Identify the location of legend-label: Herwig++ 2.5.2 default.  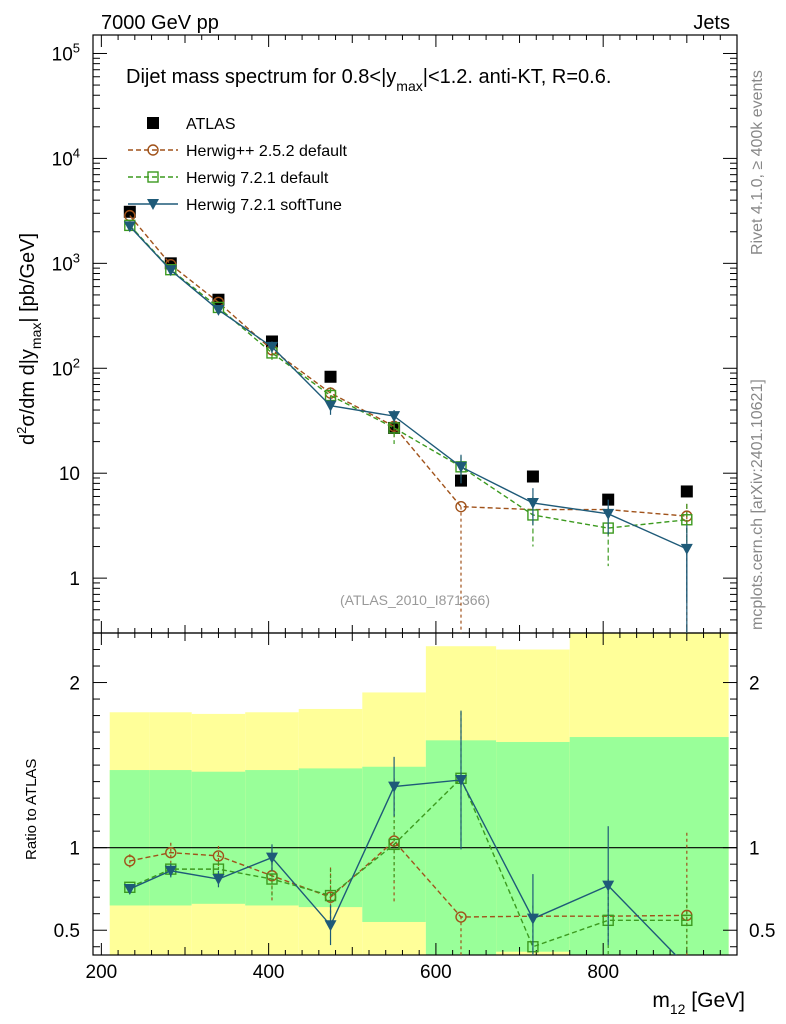
(267, 151).